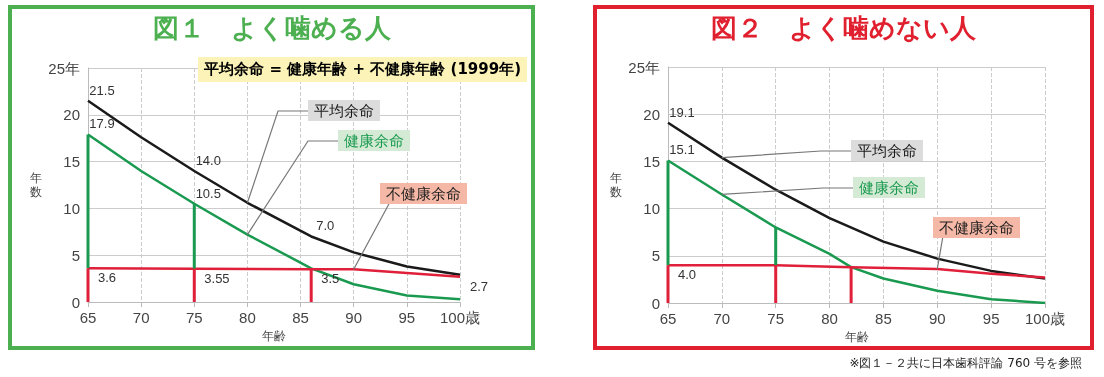  Describe the element at coordinates (682, 112) in the screenshot. I see `data-label: 19.1` at that location.